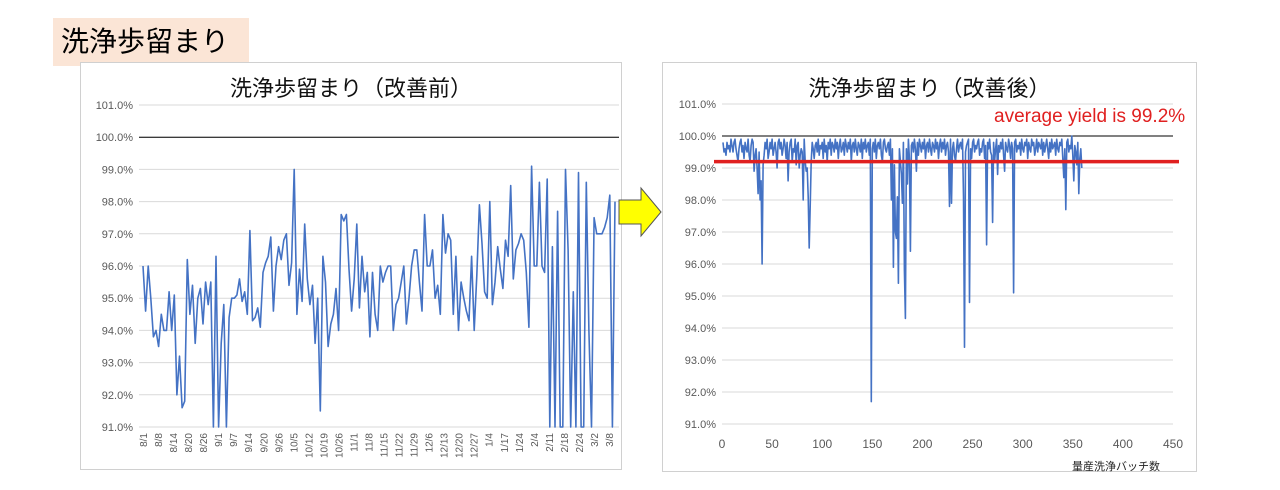 The width and height of the screenshot is (1280, 490). Describe the element at coordinates (174, 443) in the screenshot. I see `x-tick-label: 8/14` at that location.